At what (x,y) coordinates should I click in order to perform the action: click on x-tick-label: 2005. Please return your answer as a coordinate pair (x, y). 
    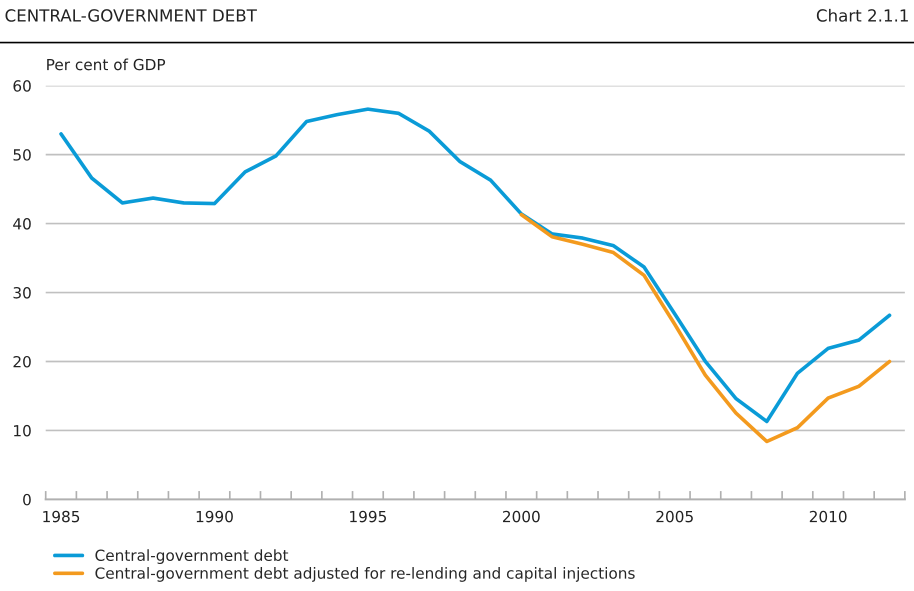
    Looking at the image, I should click on (674, 516).